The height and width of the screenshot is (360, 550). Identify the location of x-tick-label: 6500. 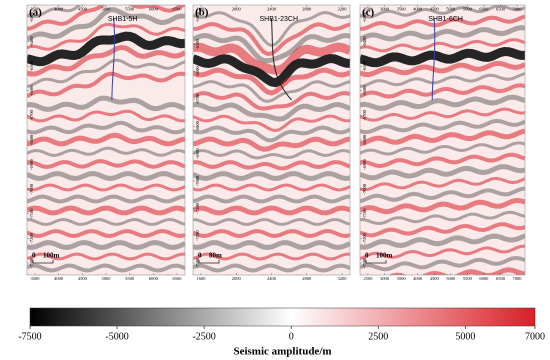
(178, 9).